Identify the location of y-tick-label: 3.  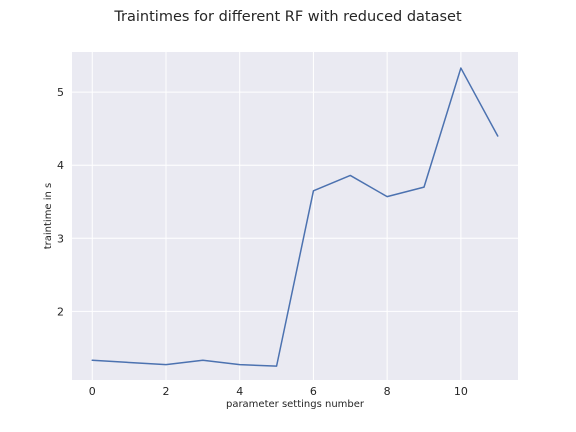
(60, 238).